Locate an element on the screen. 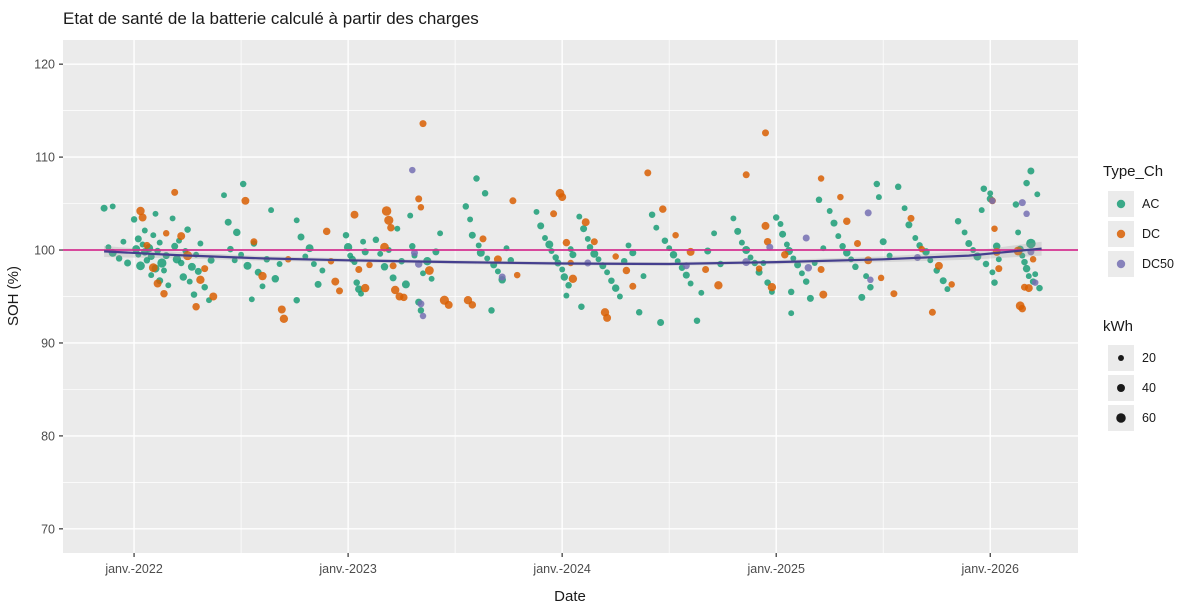 This screenshot has width=1200, height=610. size-label-20: 20 is located at coordinates (1149, 358).